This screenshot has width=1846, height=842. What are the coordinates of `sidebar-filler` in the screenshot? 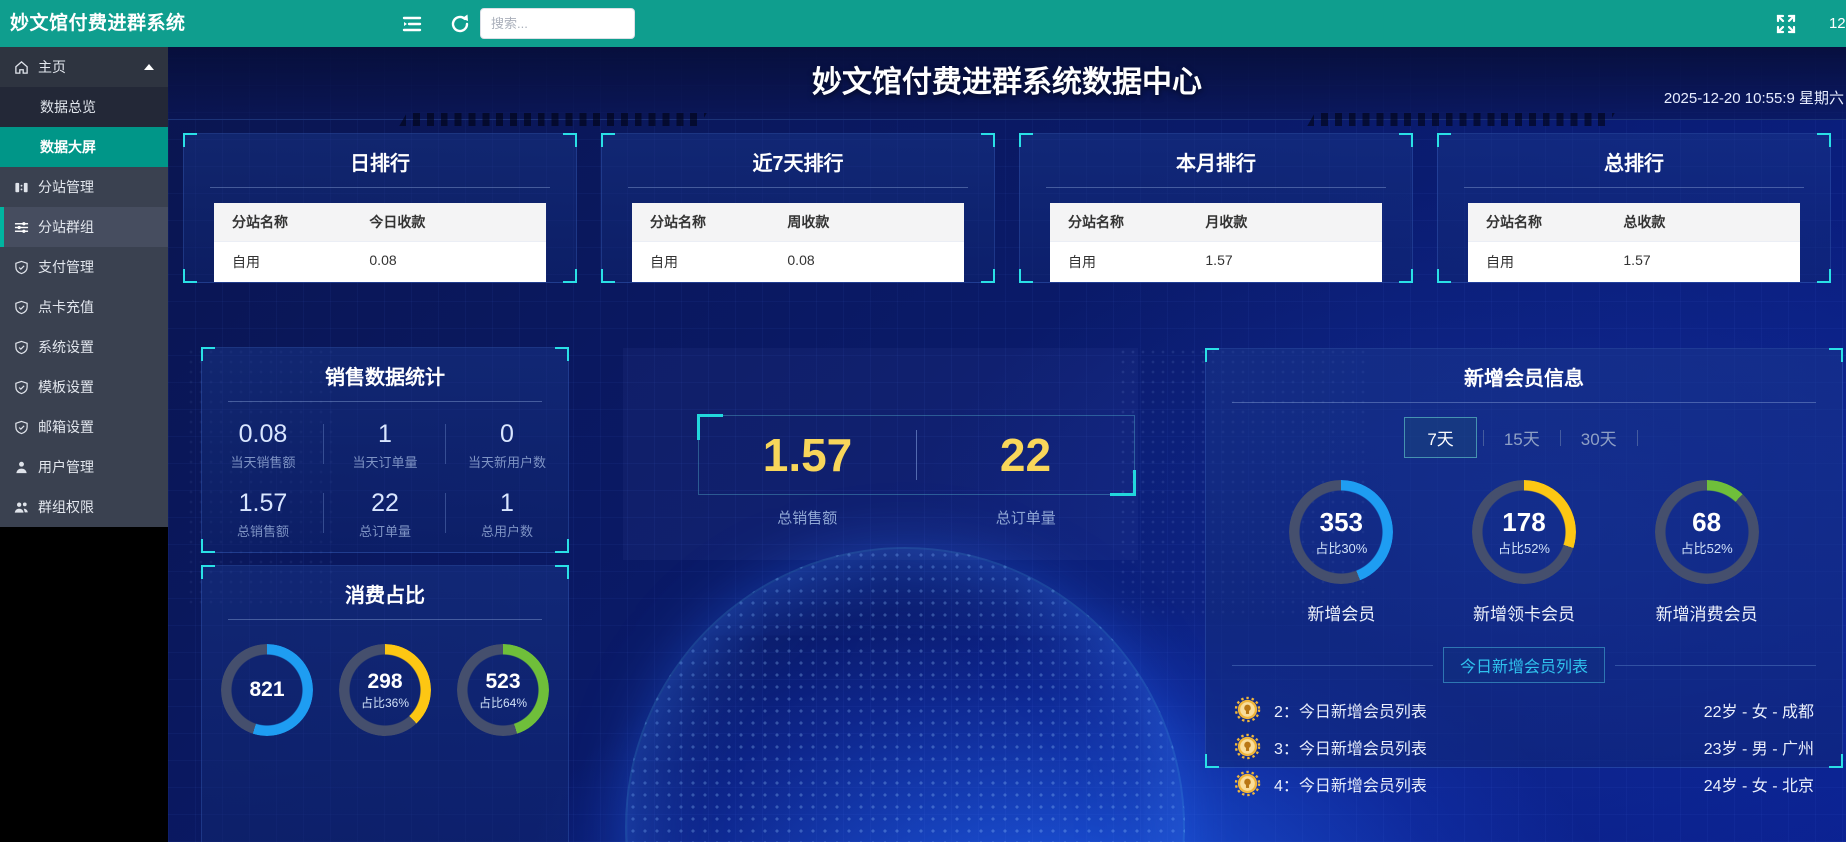 It's located at (84, 684).